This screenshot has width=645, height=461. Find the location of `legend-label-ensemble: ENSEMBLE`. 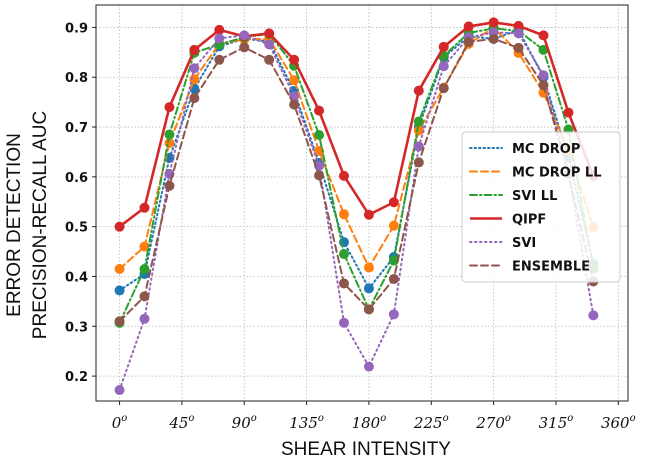

legend-label-ensemble: ENSEMBLE is located at coordinates (551, 267).